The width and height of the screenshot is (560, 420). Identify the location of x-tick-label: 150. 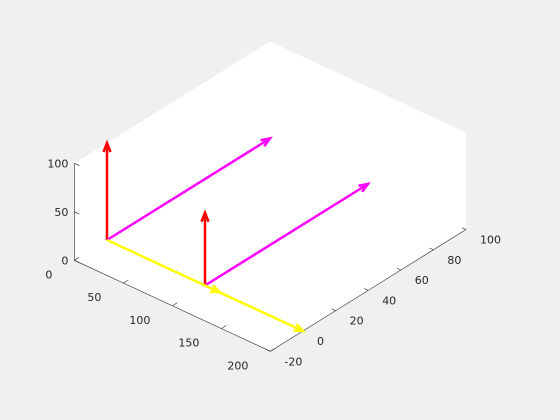
(188, 343).